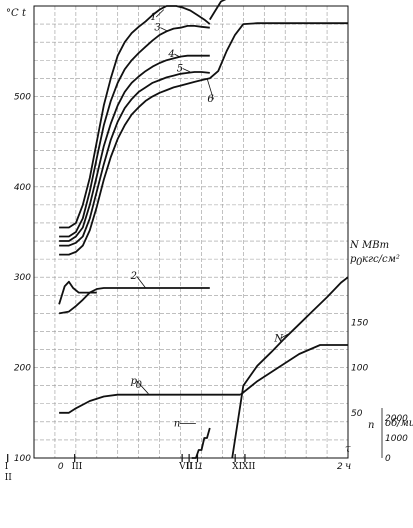 The width and height of the screenshot is (413, 528). What do you see at coordinates (359, 323) in the screenshot?
I see `power-tick-label: 150` at bounding box center [359, 323].